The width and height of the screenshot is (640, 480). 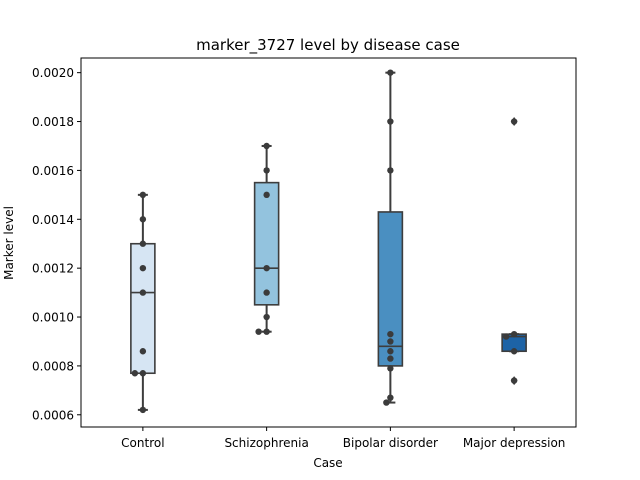 I want to click on box-group, so click(x=266, y=238).